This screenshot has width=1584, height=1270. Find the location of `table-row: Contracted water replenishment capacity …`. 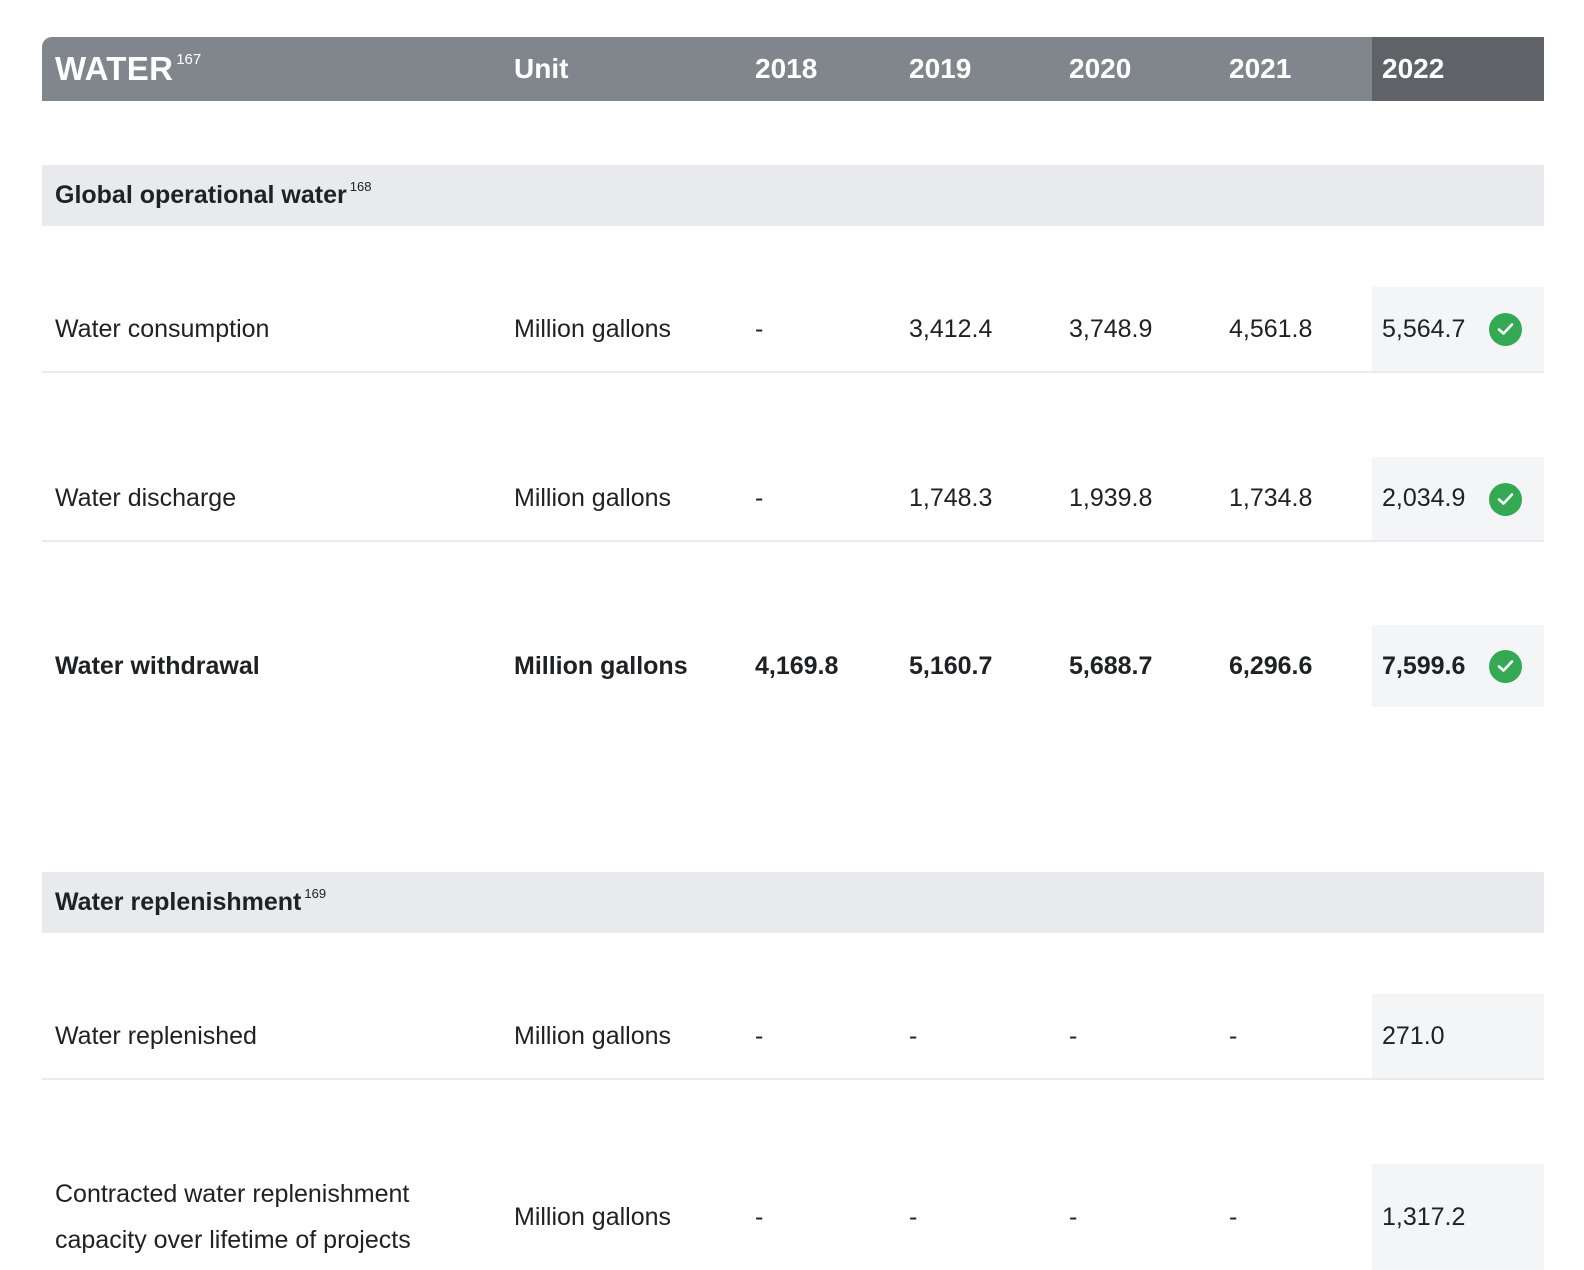

table-row: Contracted water replenishment capacity … is located at coordinates (793, 1217).